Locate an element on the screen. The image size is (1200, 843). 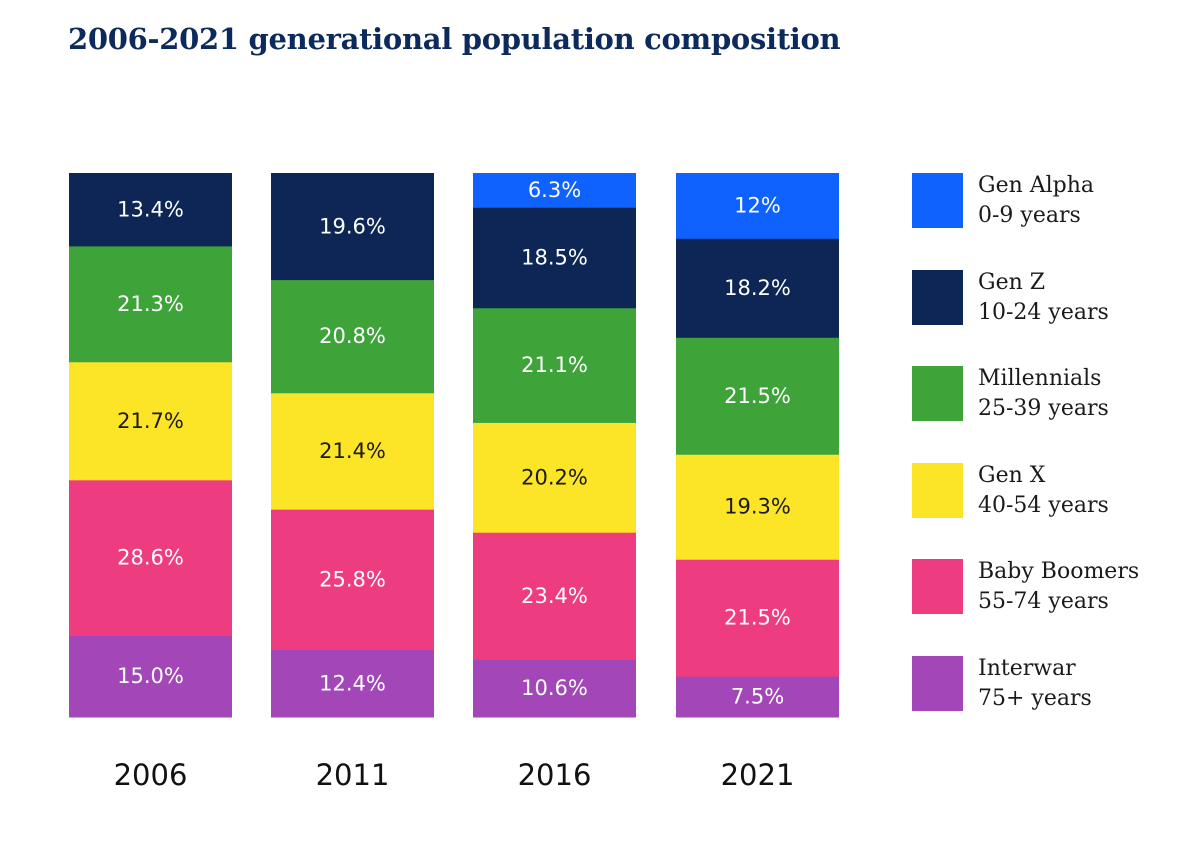
bar-segment-millennials-2011 is located at coordinates (352, 336).